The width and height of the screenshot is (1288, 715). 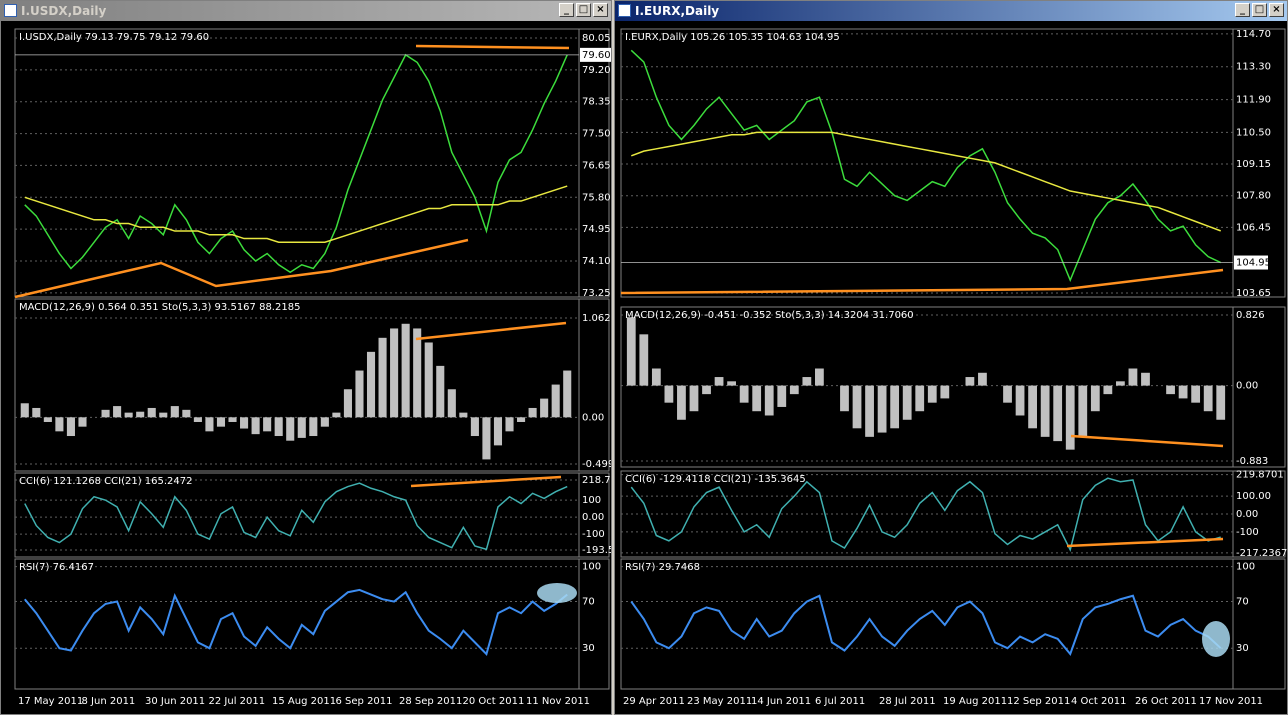 What do you see at coordinates (596, 480) in the screenshot?
I see `axis-label: 218.739` at bounding box center [596, 480].